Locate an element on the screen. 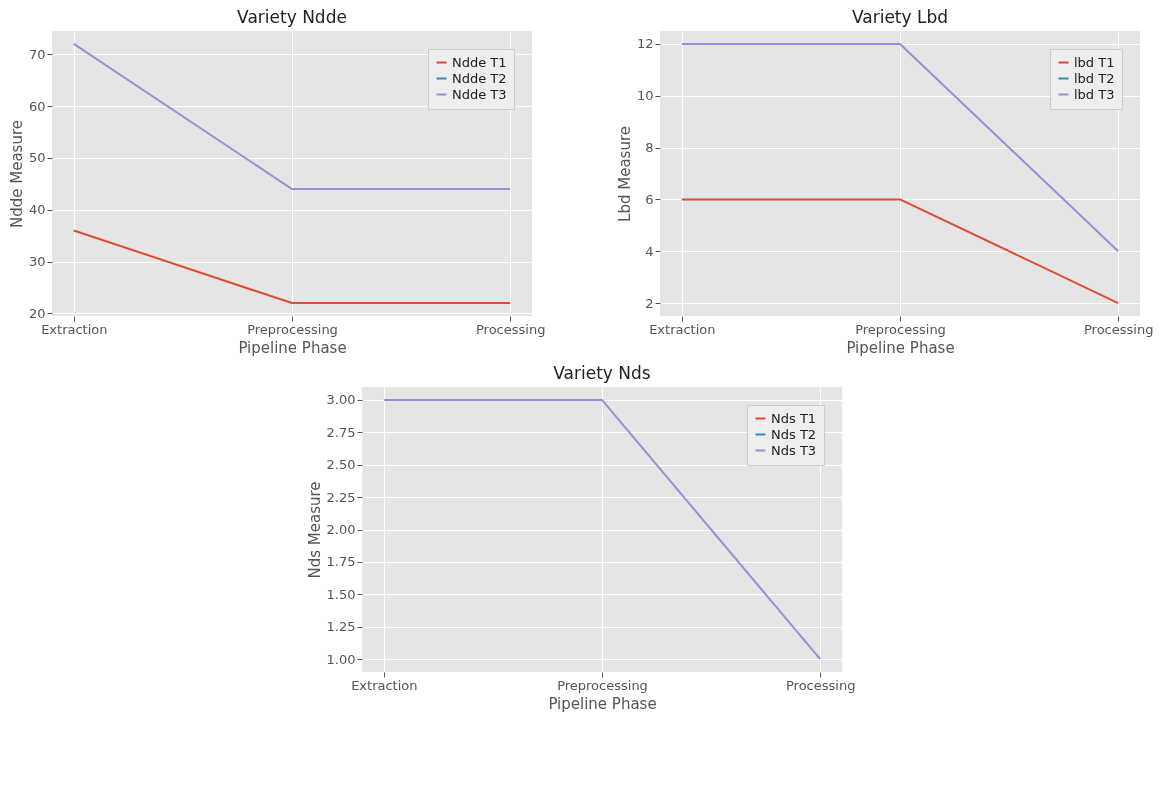 Image resolution: width=1162 pixels, height=805 pixels. legend-label: Nds T1 is located at coordinates (794, 418).